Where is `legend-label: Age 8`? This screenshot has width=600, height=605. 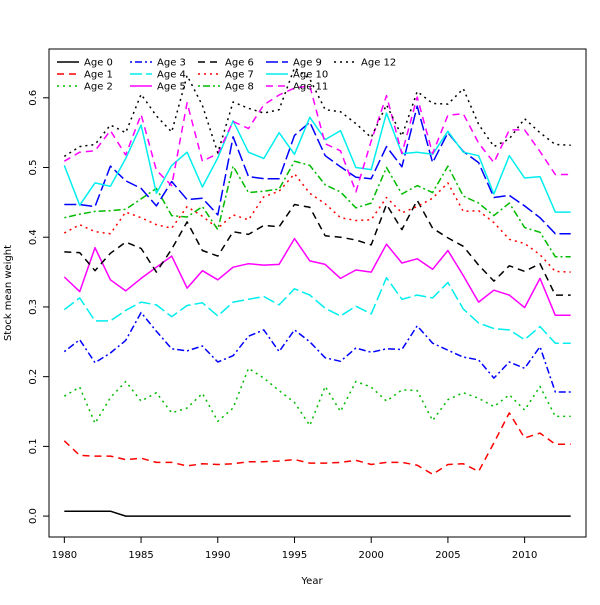
legend-label: Age 8 is located at coordinates (239, 87).